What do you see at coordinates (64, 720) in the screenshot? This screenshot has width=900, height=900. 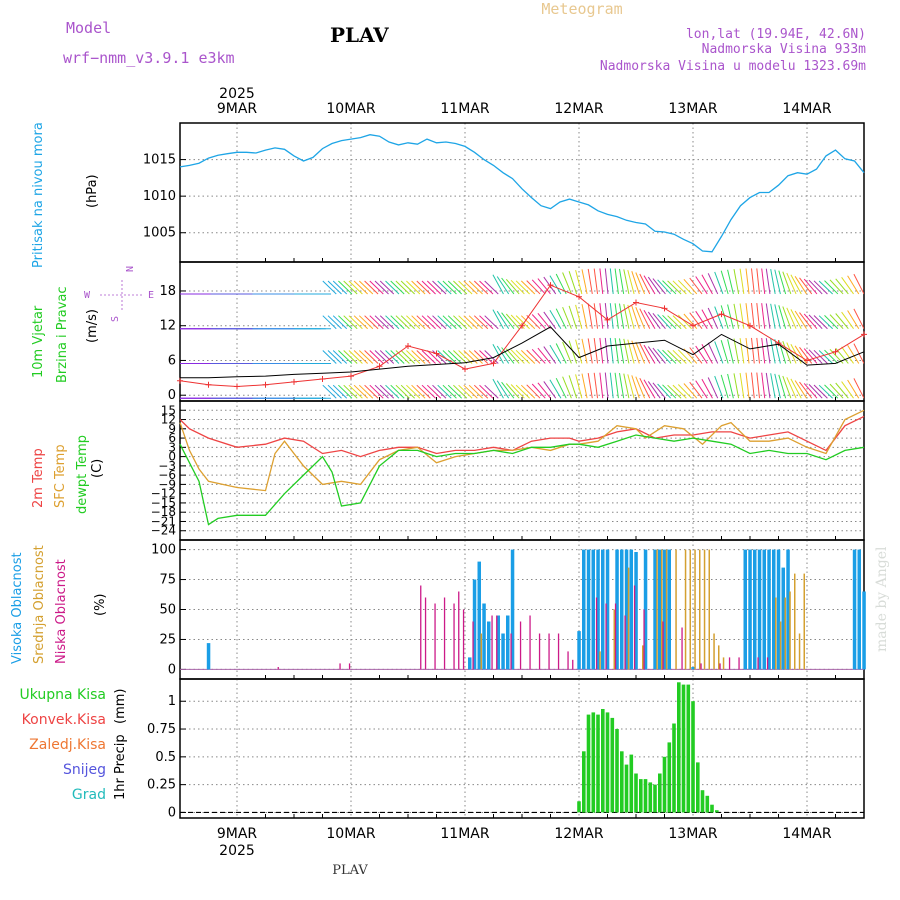 I see `legend-konvek: Konvek.Kisa` at bounding box center [64, 720].